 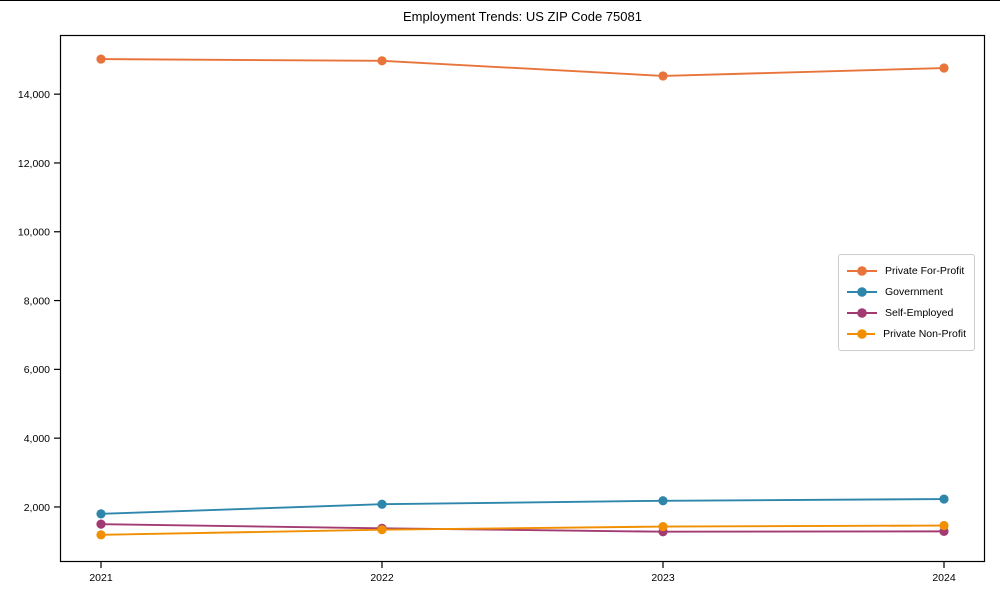 I want to click on legend-item: Self-Employed, so click(x=906, y=313).